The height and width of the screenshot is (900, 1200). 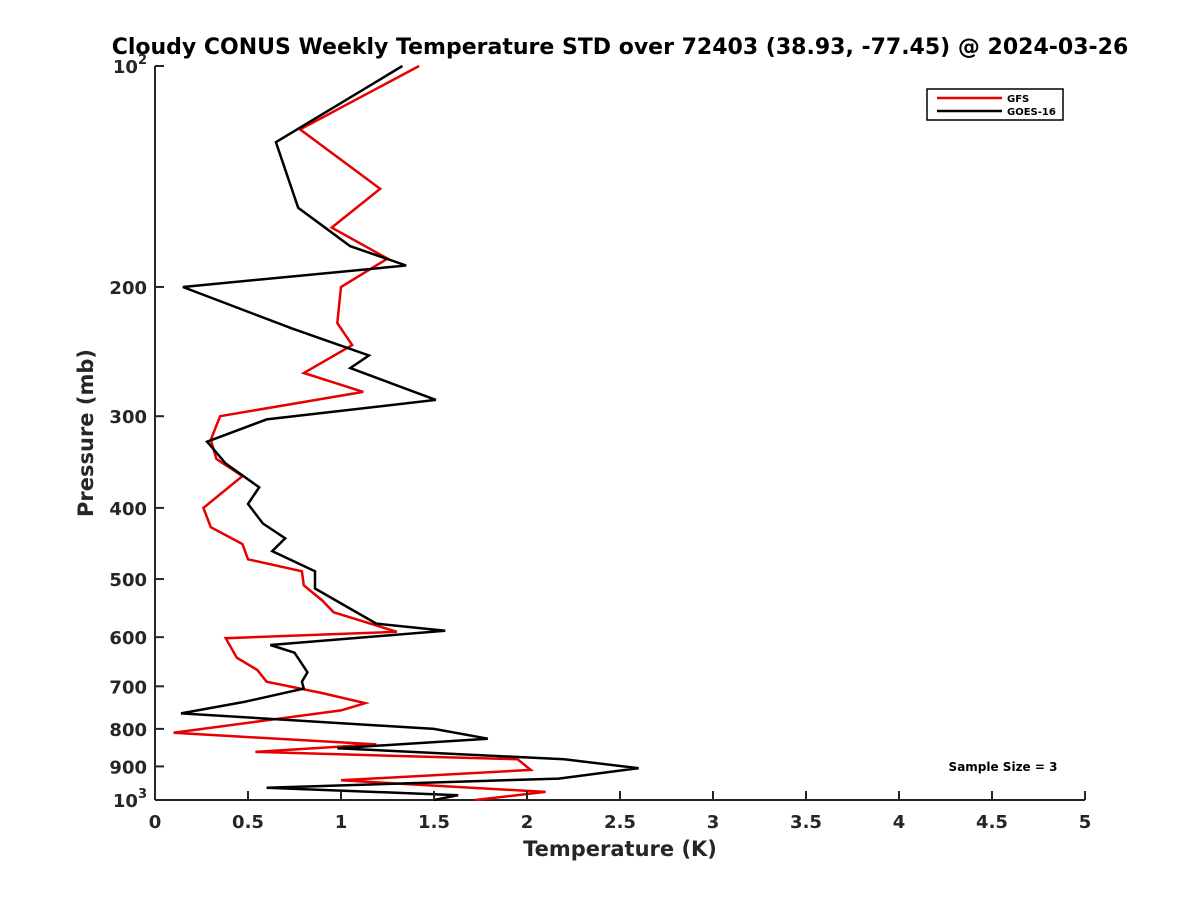 I want to click on x-tick-label: 2.5, so click(x=620, y=822).